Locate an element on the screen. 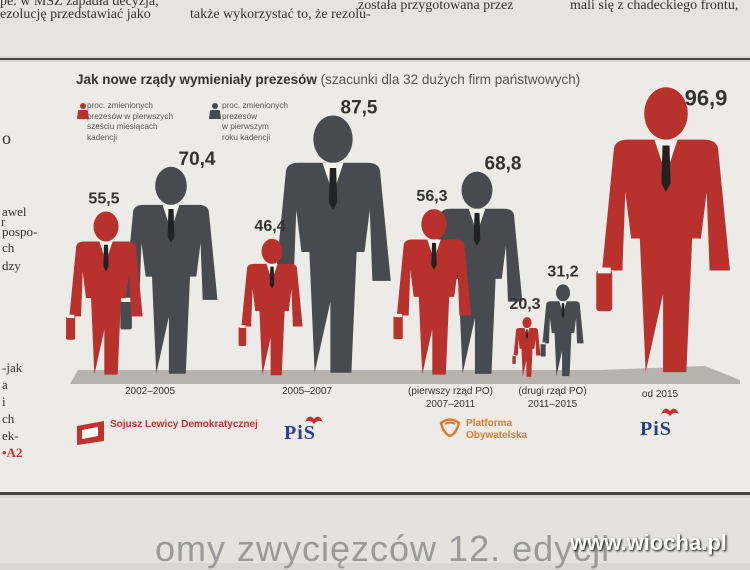  bottom-headline: omy zwycięzców 12. edycji is located at coordinates (383, 548).